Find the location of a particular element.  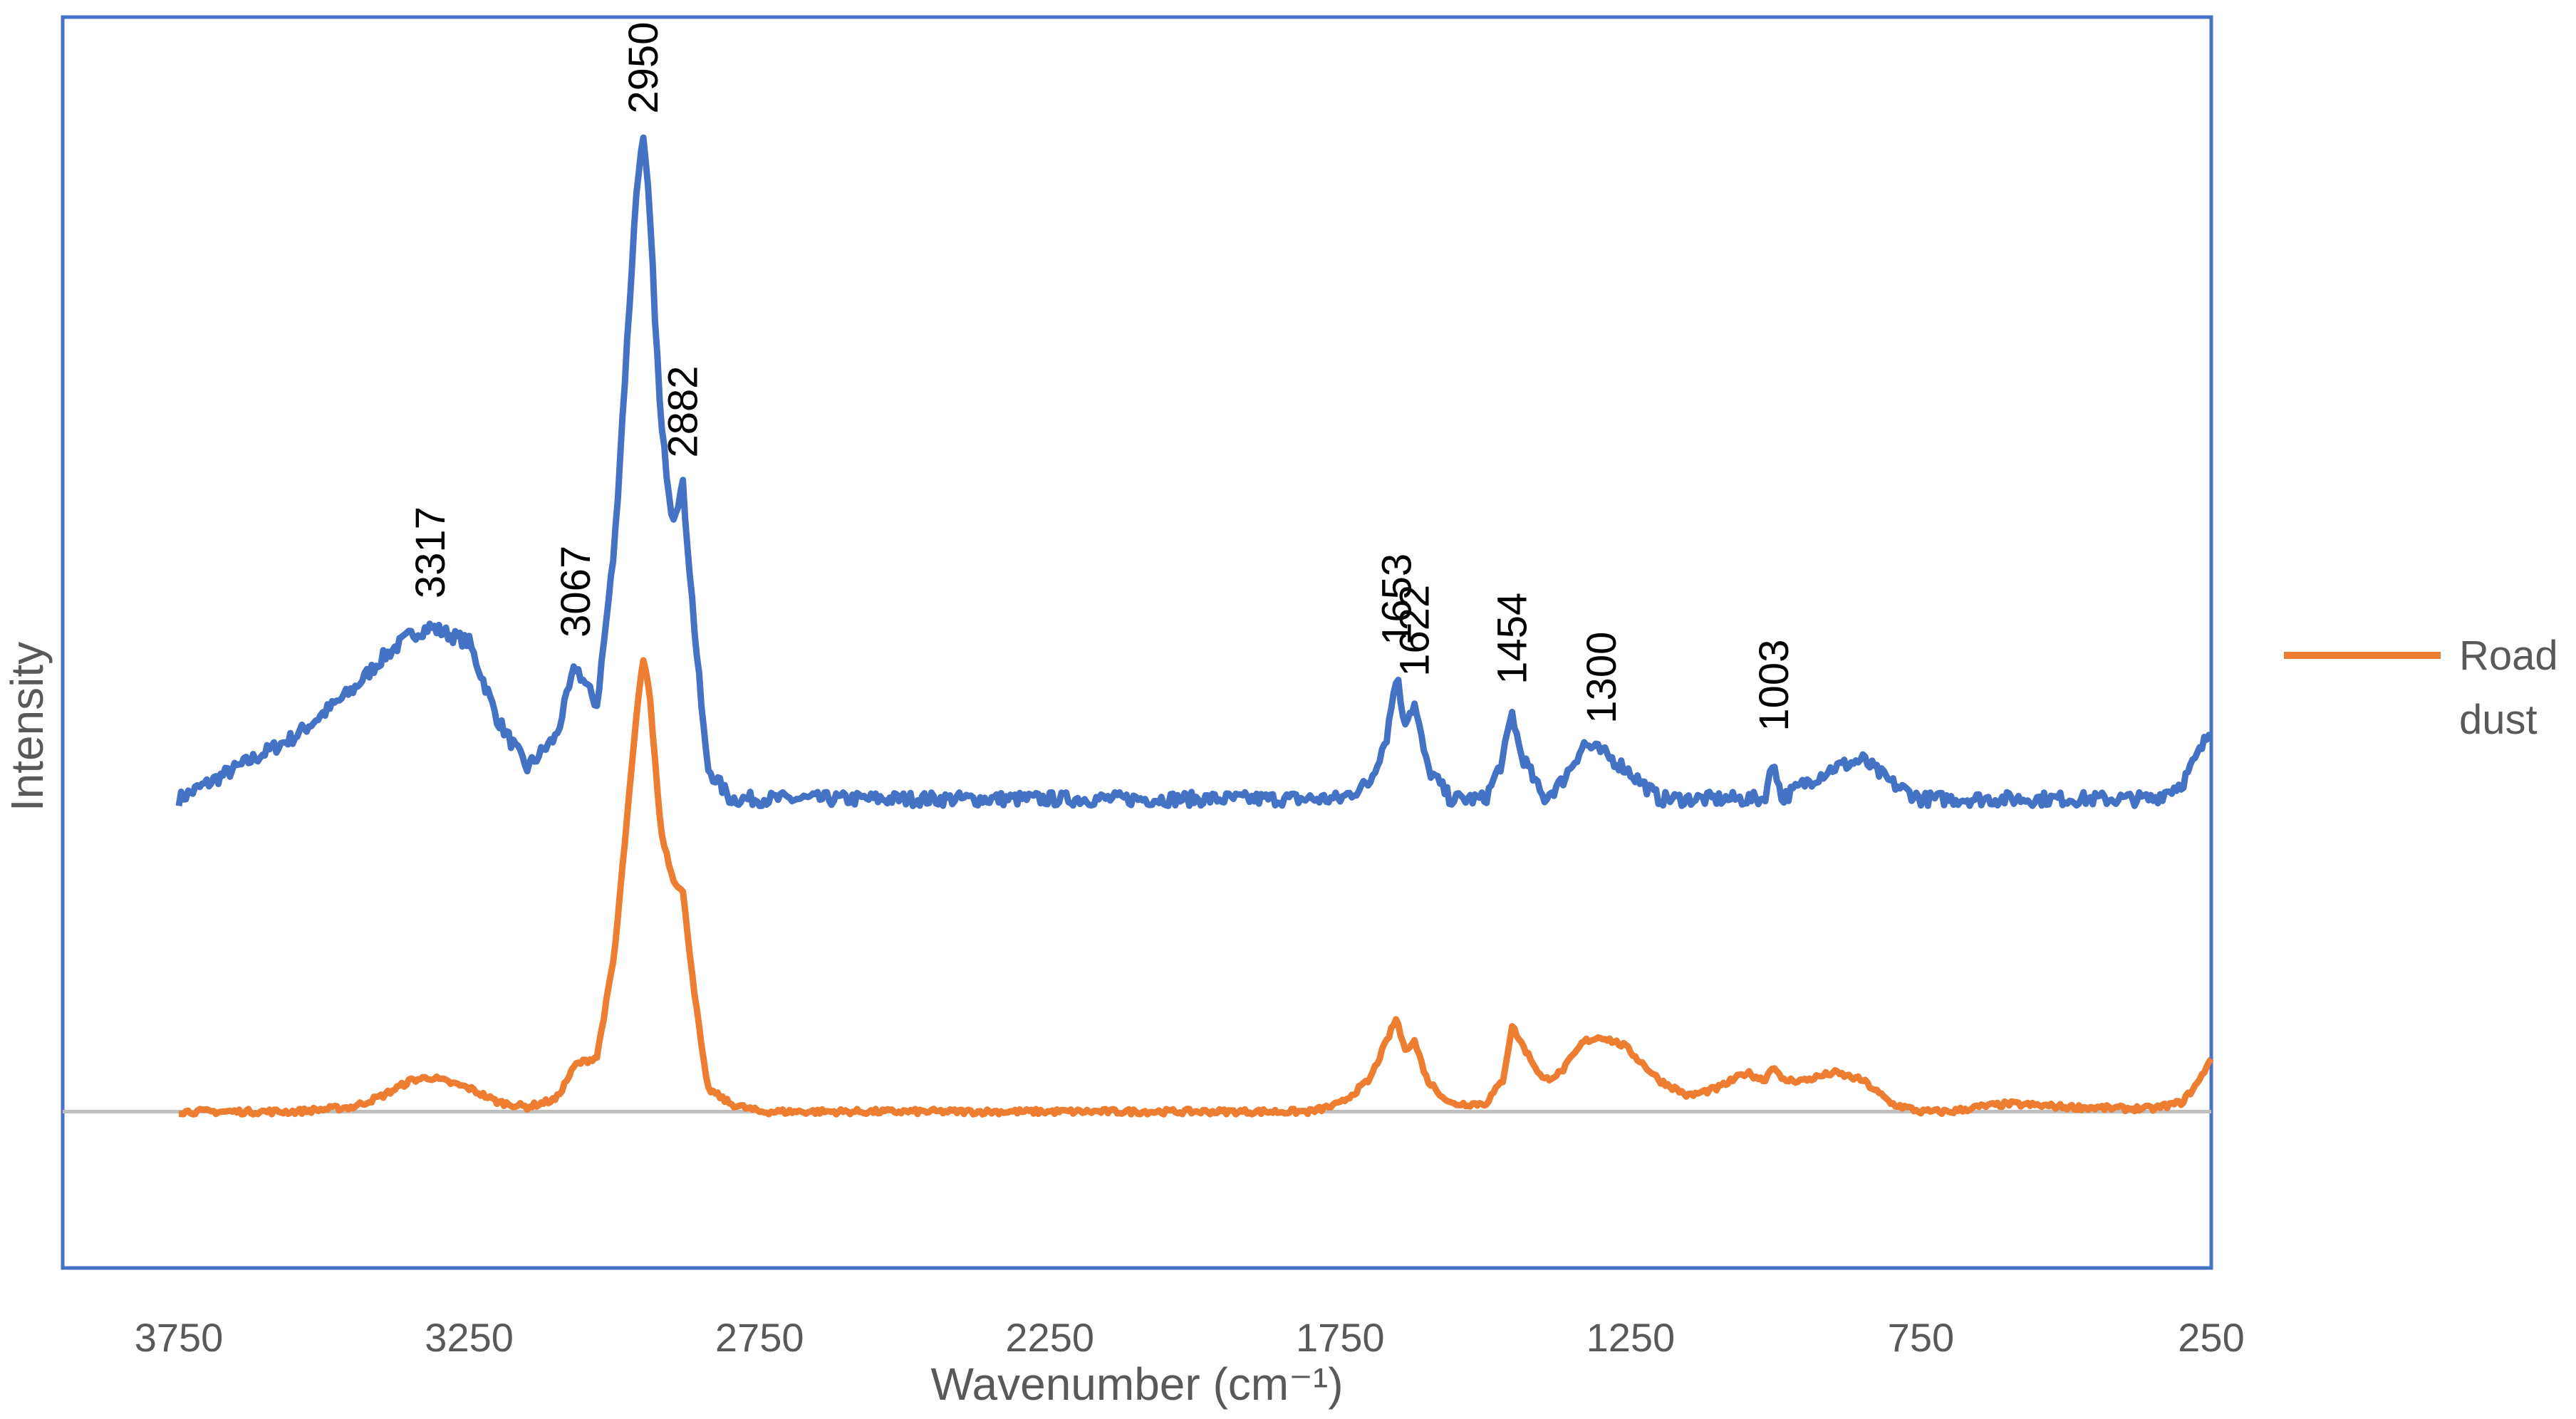

x-tick-label: 1750 is located at coordinates (1340, 1337).